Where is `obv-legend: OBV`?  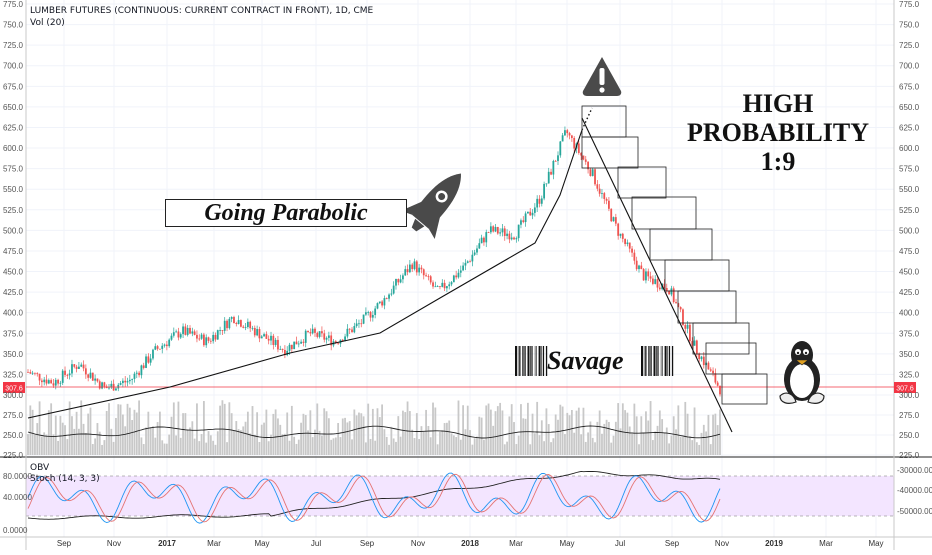
obv-legend: OBV is located at coordinates (40, 468).